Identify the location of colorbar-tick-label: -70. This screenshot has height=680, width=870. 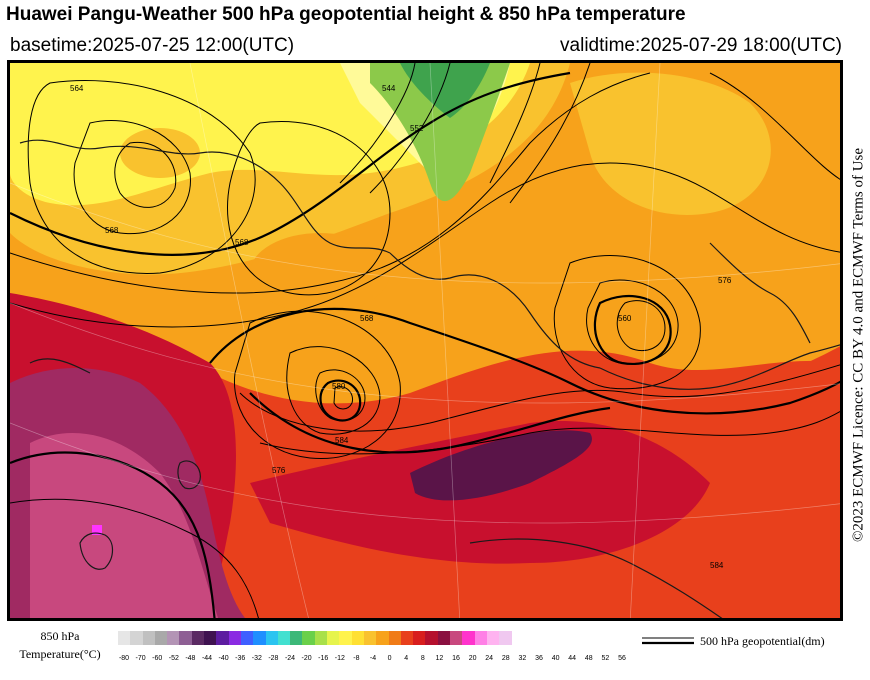
(140, 658).